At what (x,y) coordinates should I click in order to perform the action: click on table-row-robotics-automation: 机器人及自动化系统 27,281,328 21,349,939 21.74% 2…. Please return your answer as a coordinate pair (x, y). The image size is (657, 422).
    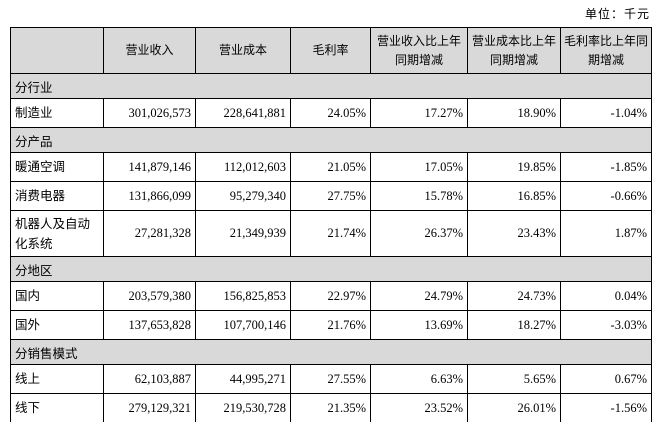
    Looking at the image, I should click on (331, 233).